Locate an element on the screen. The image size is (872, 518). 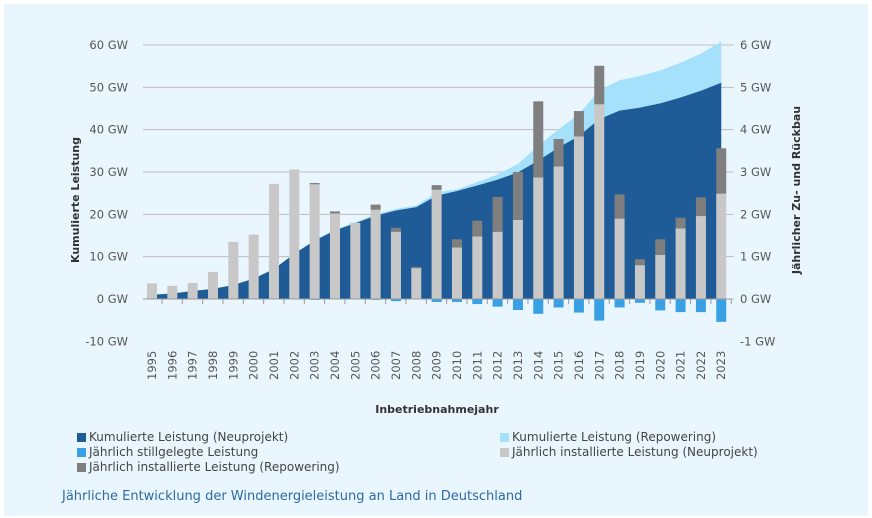
legend-label: Kumulierte Leistung (Repowering) is located at coordinates (614, 437).